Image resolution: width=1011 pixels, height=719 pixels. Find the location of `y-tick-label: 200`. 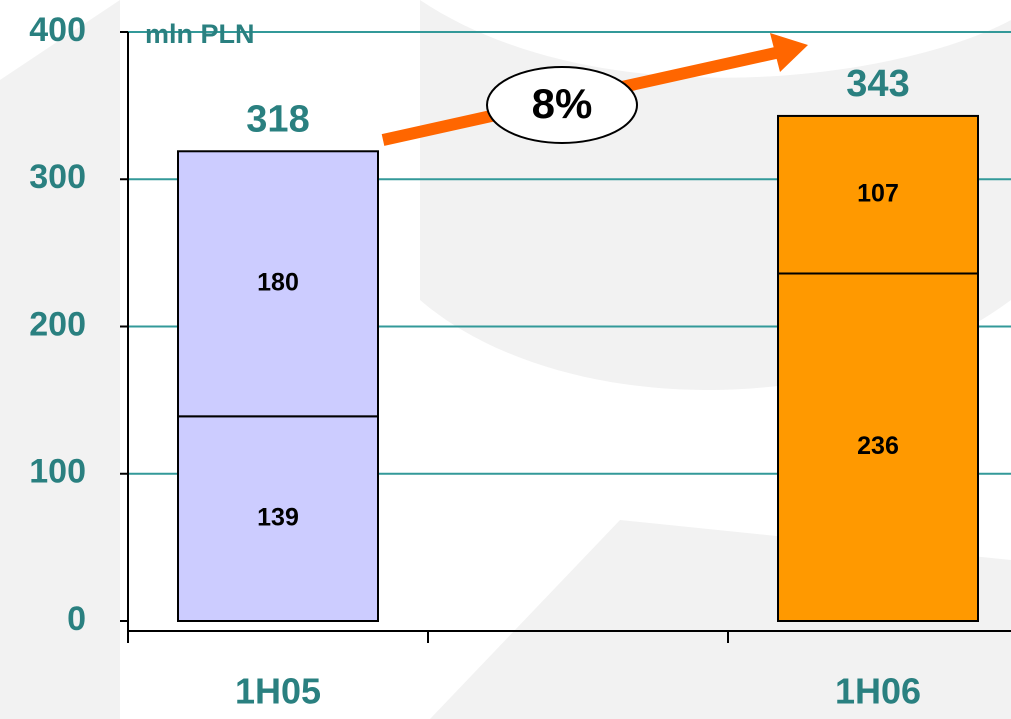

y-tick-label: 200 is located at coordinates (57, 324).